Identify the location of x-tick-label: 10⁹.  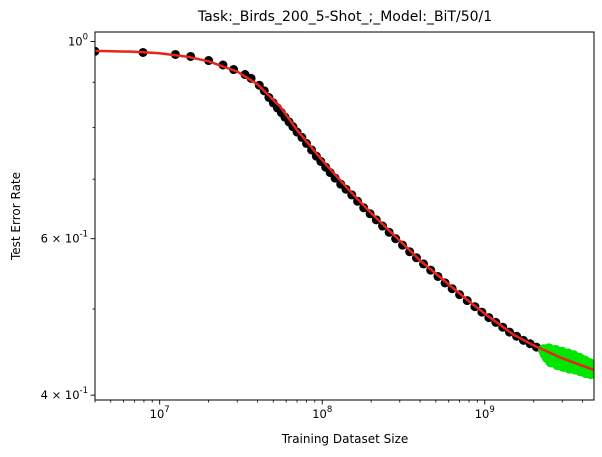
(485, 413).